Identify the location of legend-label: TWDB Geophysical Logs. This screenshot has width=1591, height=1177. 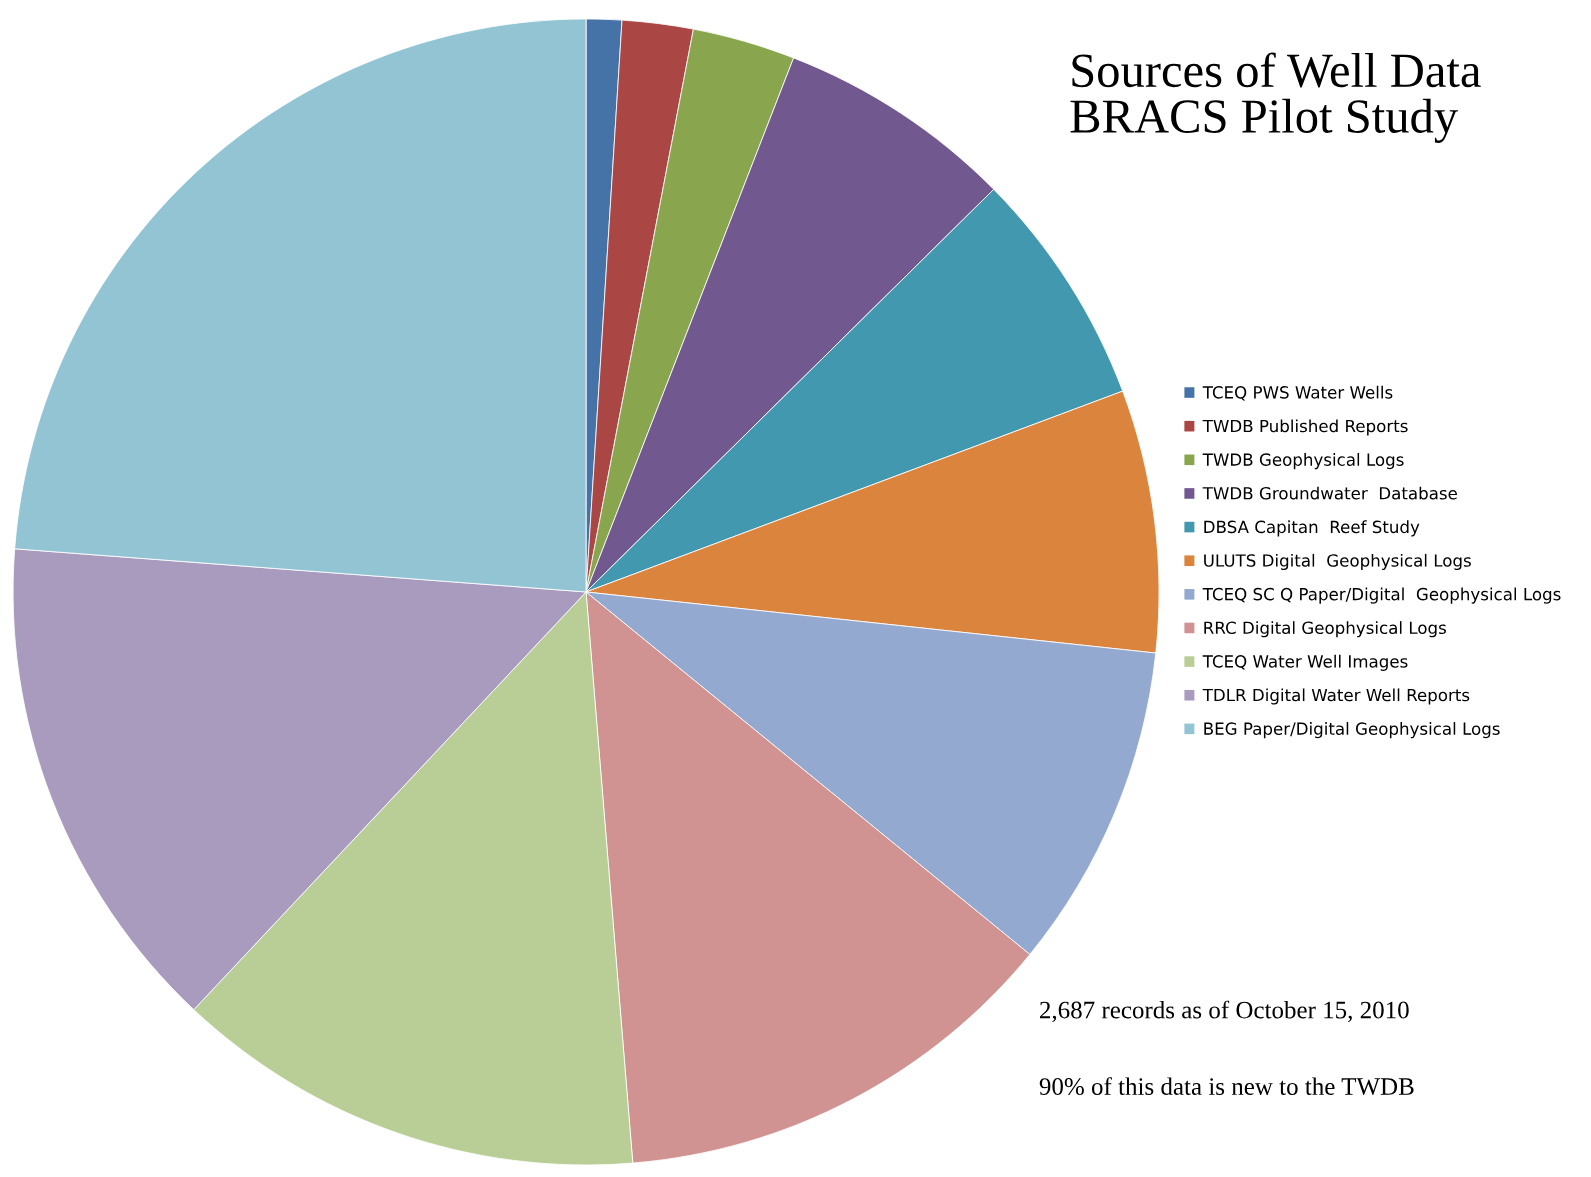
(1303, 461).